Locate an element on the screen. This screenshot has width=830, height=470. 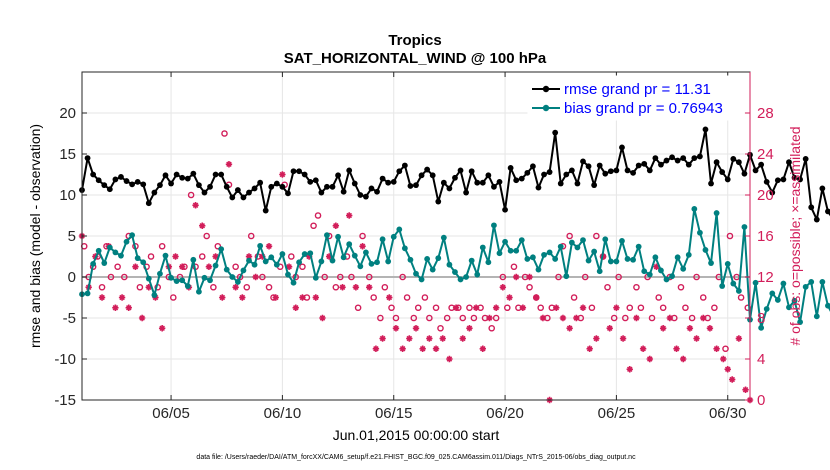
y-axis-label: rmse and bias (model - observation) is located at coordinates (35, 236).